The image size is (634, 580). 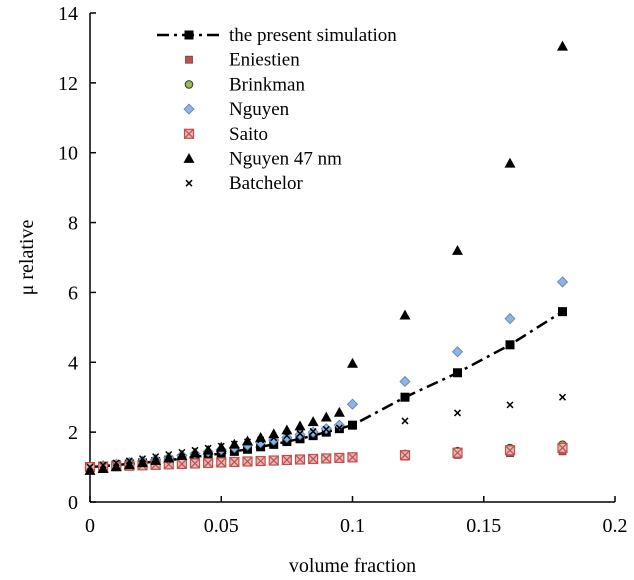 What do you see at coordinates (90, 526) in the screenshot?
I see `x-tick-label: 0` at bounding box center [90, 526].